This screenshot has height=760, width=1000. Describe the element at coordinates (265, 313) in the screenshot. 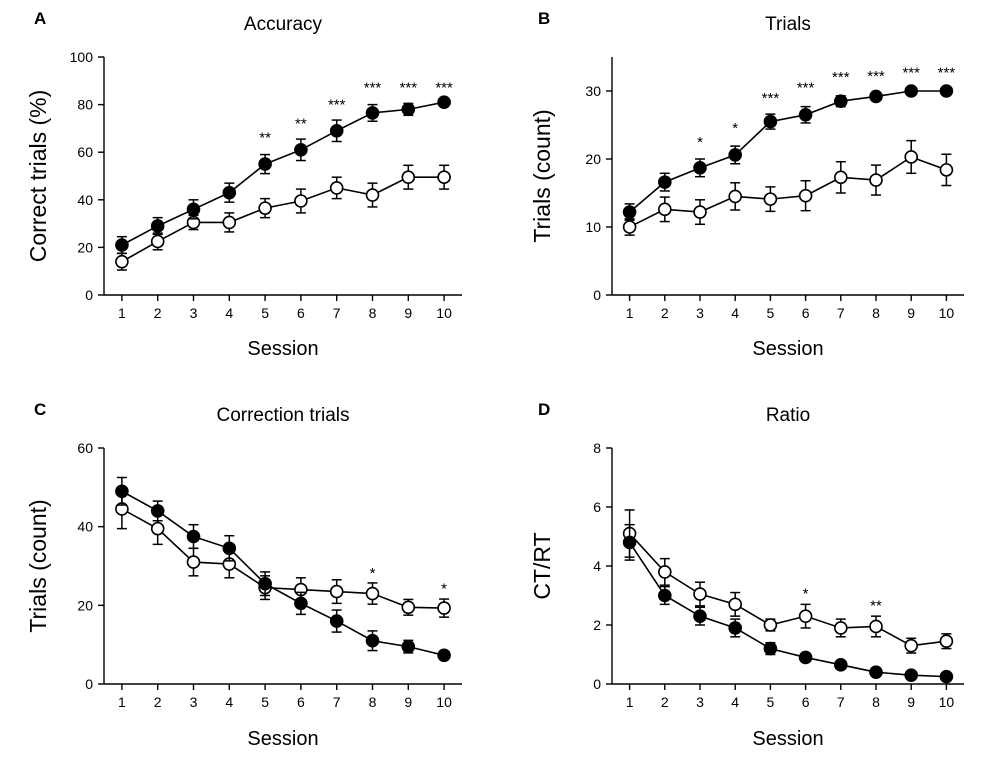

I see `x-tick-label: 5` at that location.